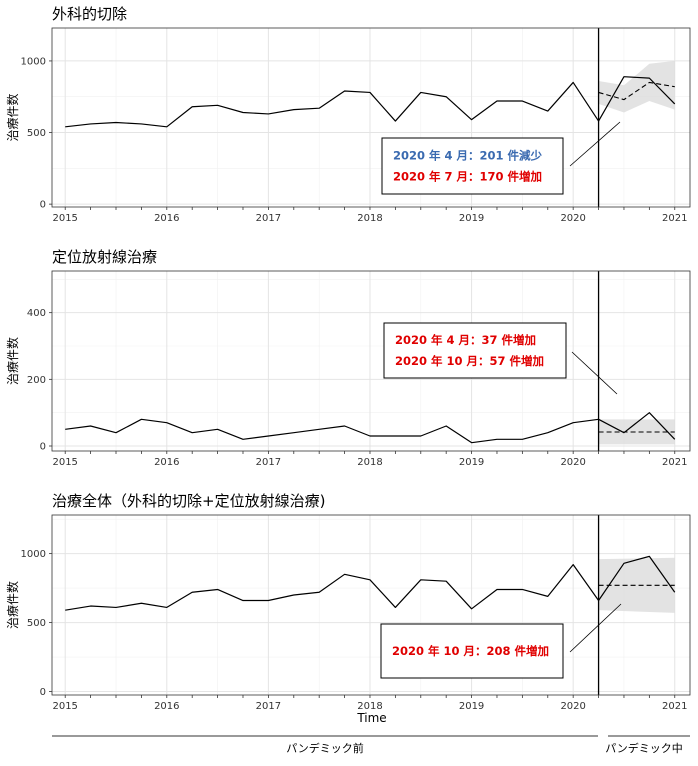 This screenshot has height=766, width=698. What do you see at coordinates (89, 14) in the screenshot?
I see `panel-title: 外科的切除` at bounding box center [89, 14].